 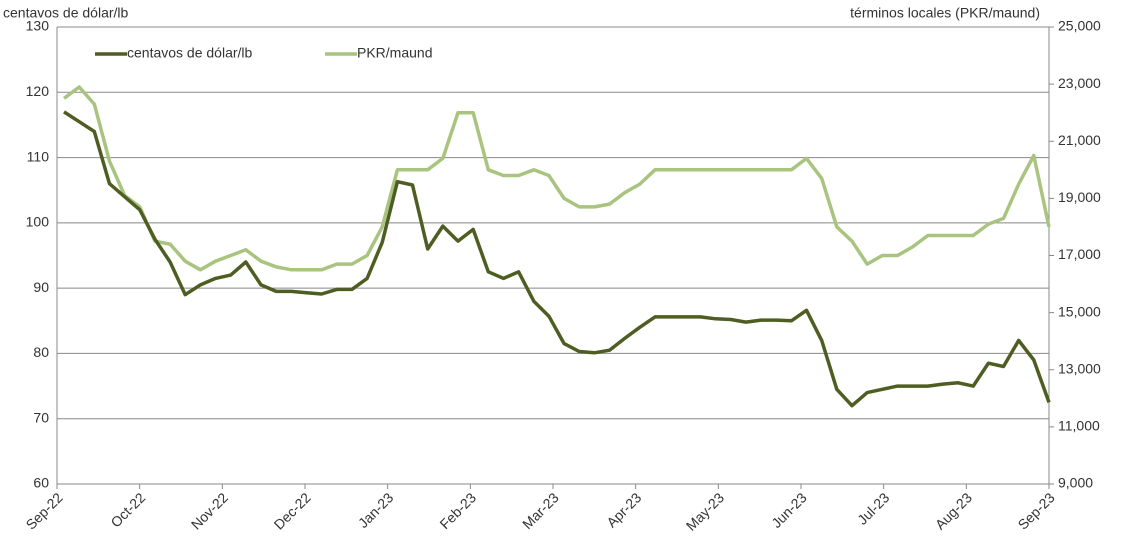 I want to click on y2-tick-label: 9,000, so click(x=1075, y=483).